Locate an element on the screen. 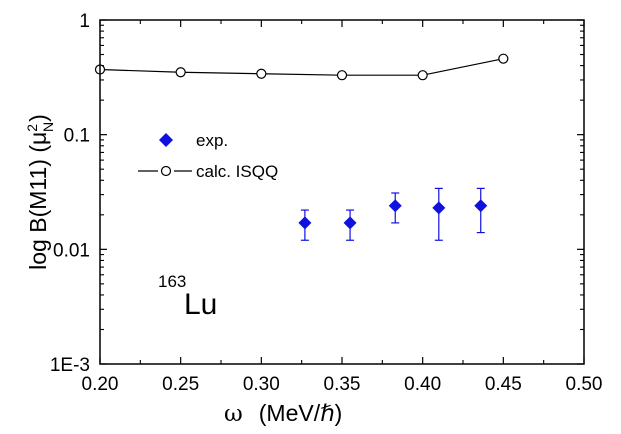 The height and width of the screenshot is (434, 621). legend: exp. calc. ISQQ is located at coordinates (208, 156).